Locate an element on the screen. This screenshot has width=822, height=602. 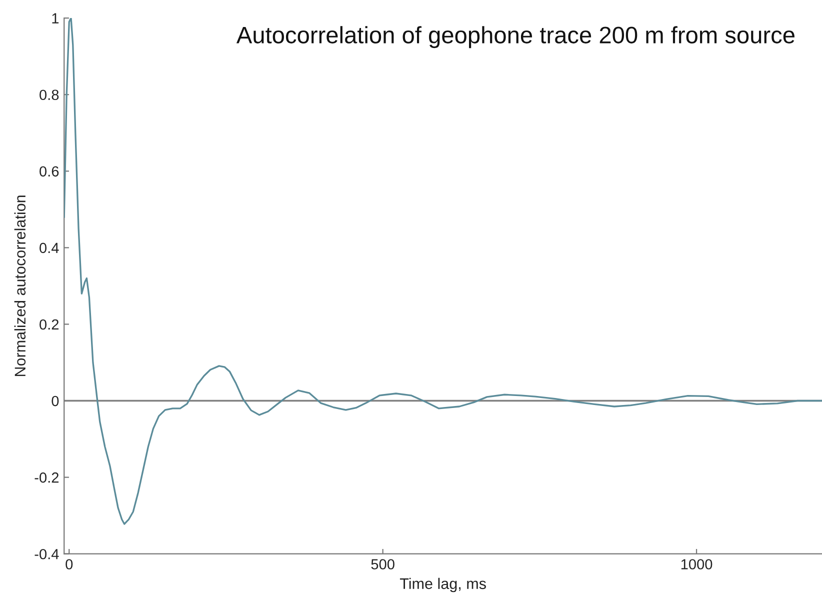
x-axis-title: Time lag, ms is located at coordinates (443, 585).